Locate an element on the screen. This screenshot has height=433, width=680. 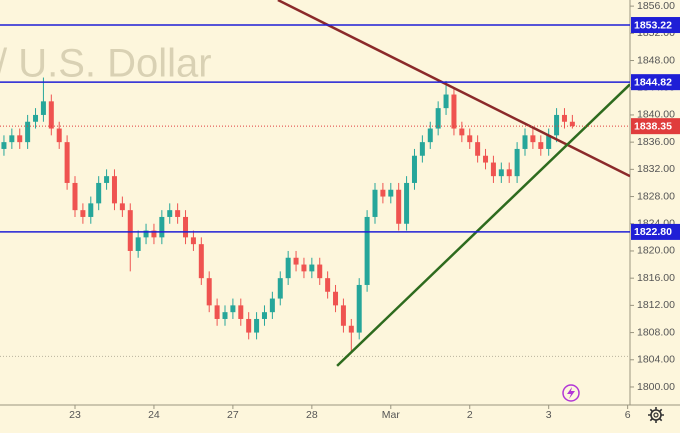
x-tick-label: 28 is located at coordinates (312, 415).